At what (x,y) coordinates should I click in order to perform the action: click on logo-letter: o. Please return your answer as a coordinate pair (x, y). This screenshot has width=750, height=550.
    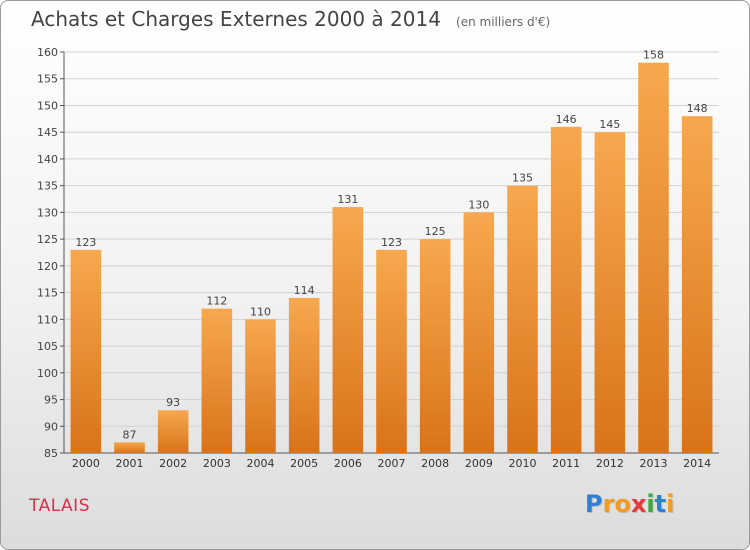
    Looking at the image, I should click on (622, 504).